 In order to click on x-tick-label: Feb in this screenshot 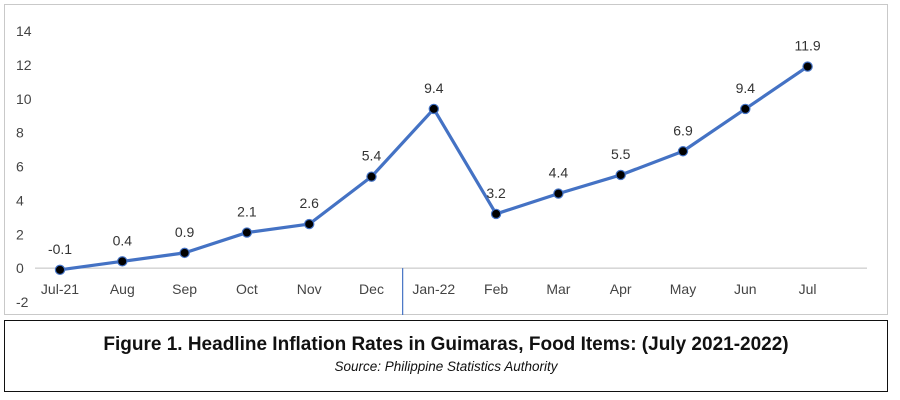, I will do `click(496, 289)`.